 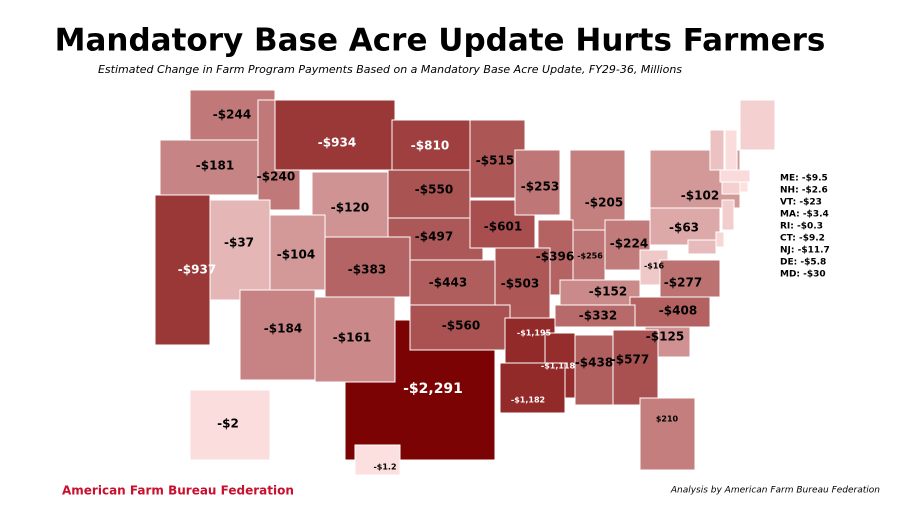 I want to click on sidebar-entry: NH: -$2.6, so click(x=804, y=191).